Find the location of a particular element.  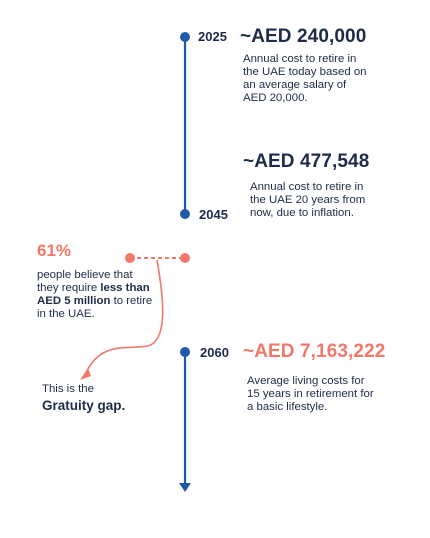

belief-percent: 61% is located at coordinates (54, 250).